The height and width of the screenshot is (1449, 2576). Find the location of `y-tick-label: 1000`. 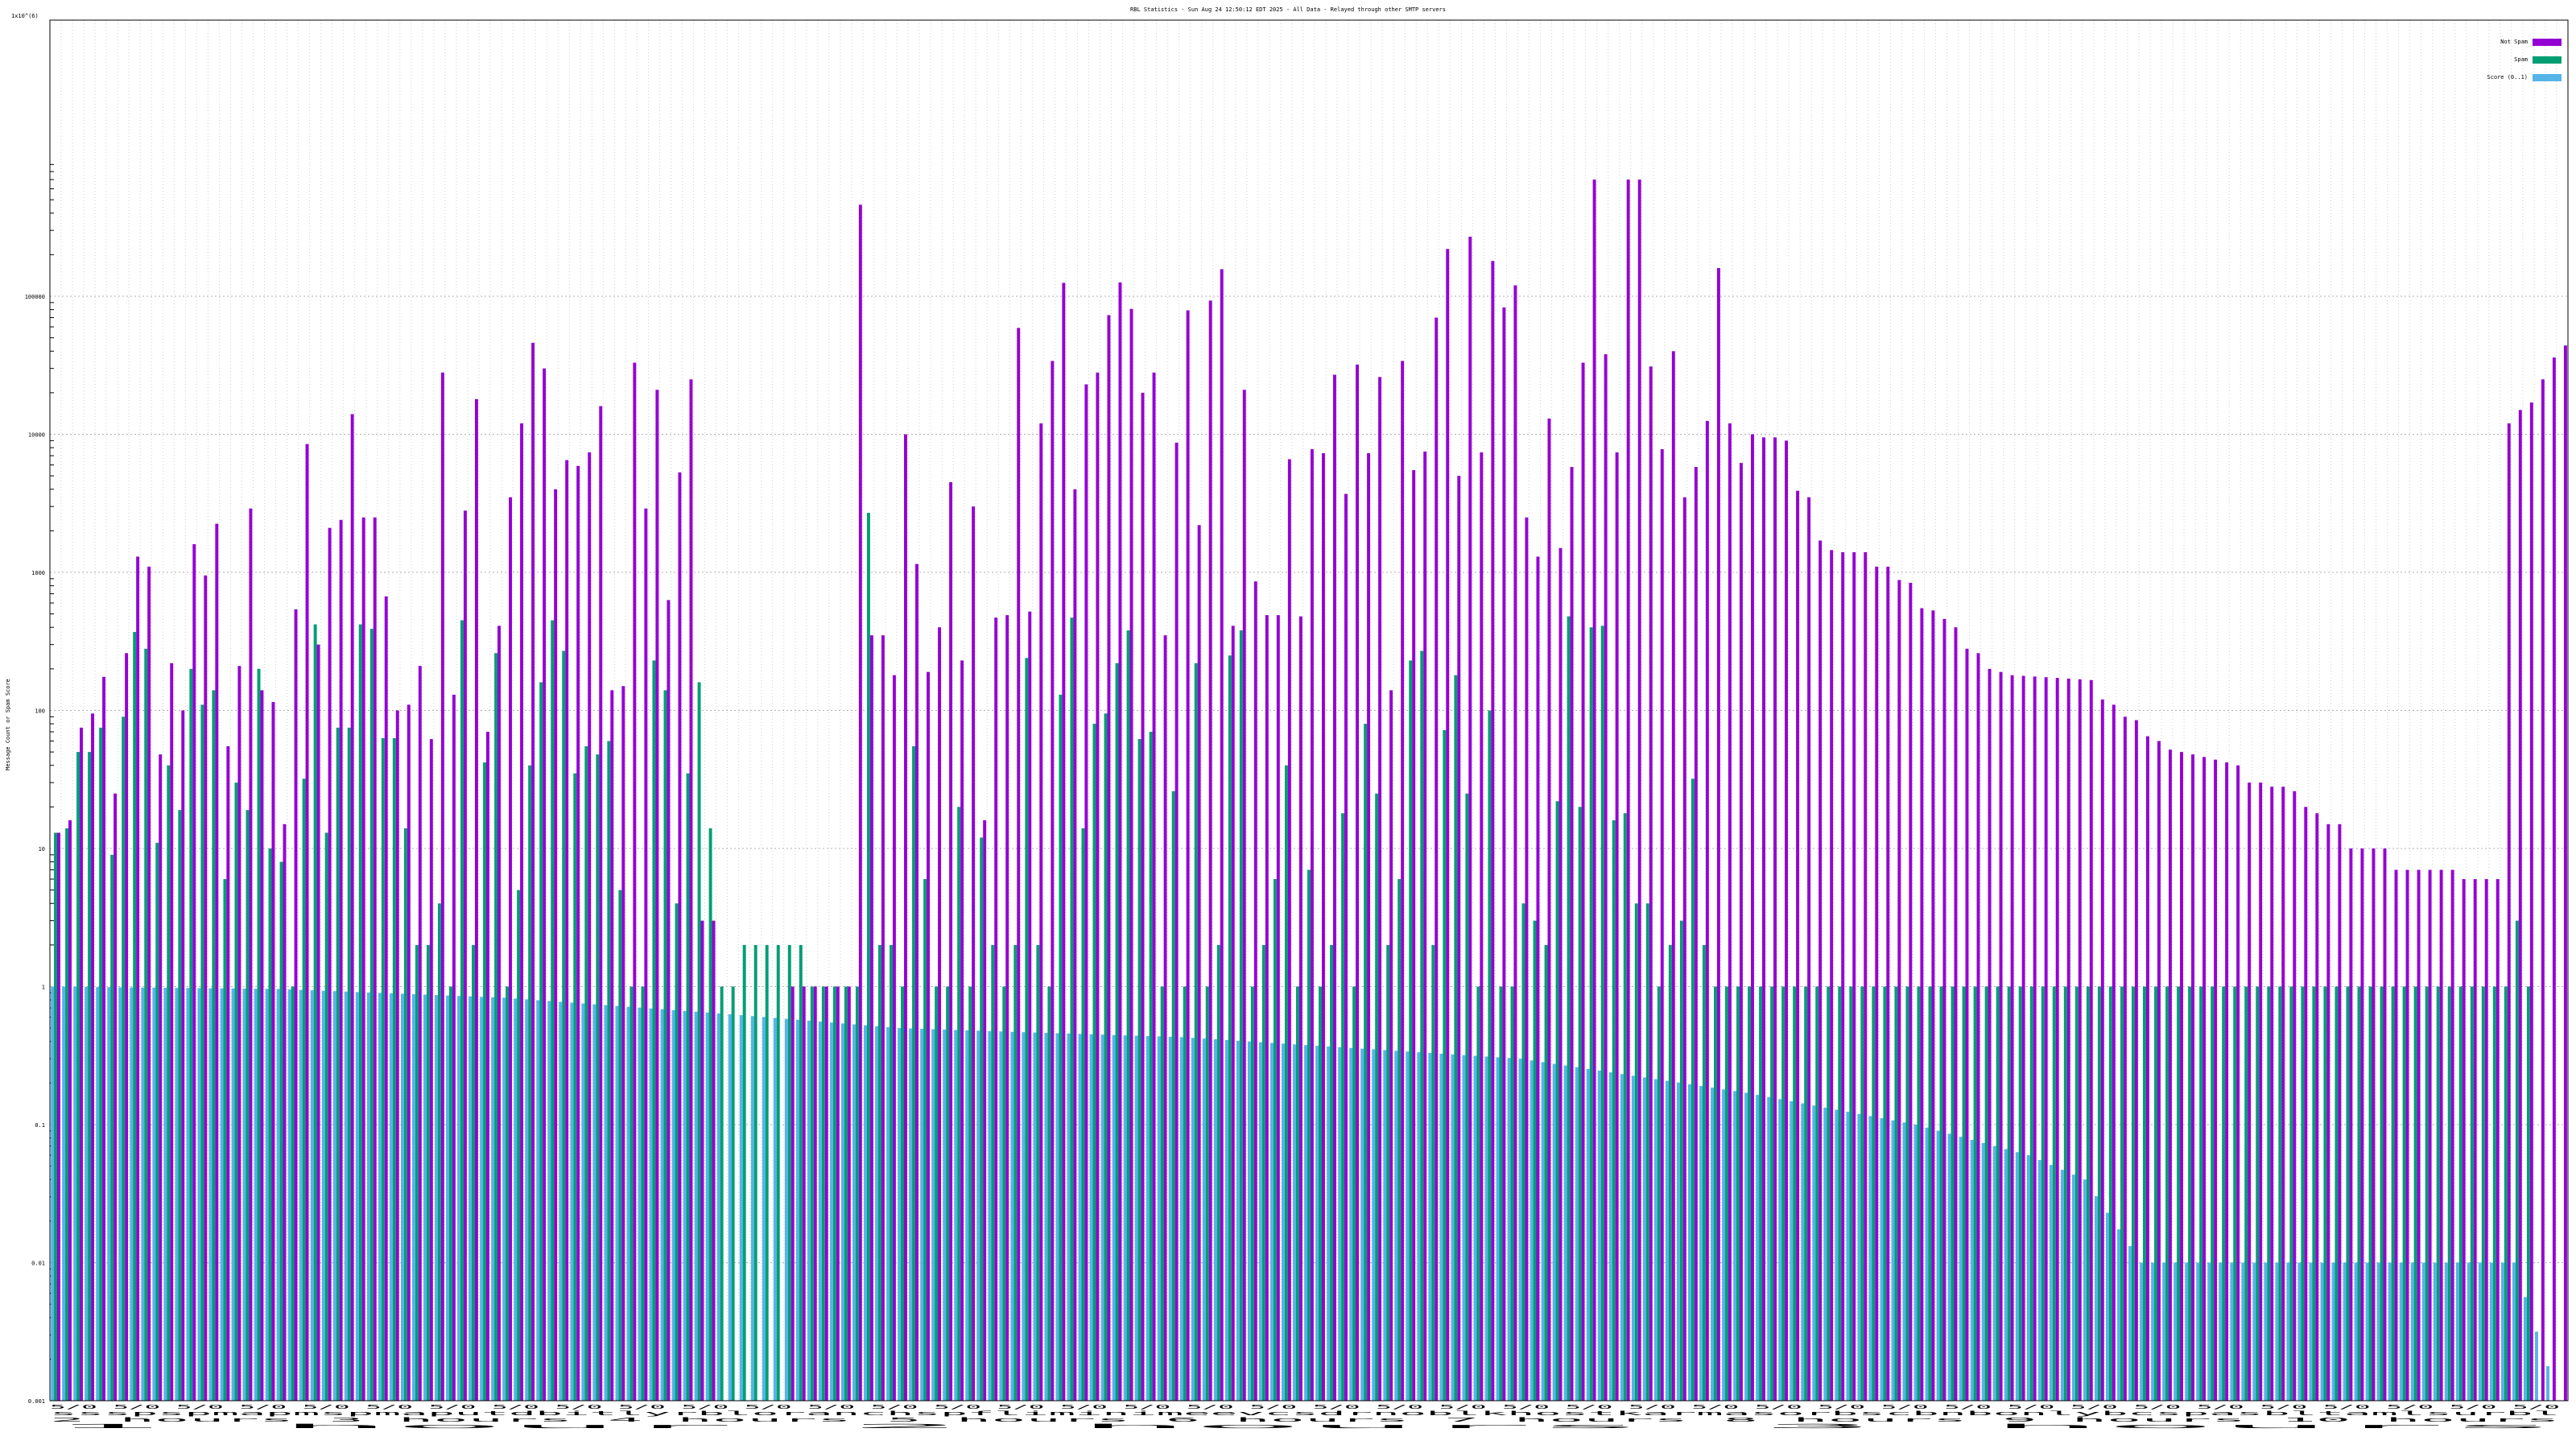

y-tick-label: 1000 is located at coordinates (38, 573).